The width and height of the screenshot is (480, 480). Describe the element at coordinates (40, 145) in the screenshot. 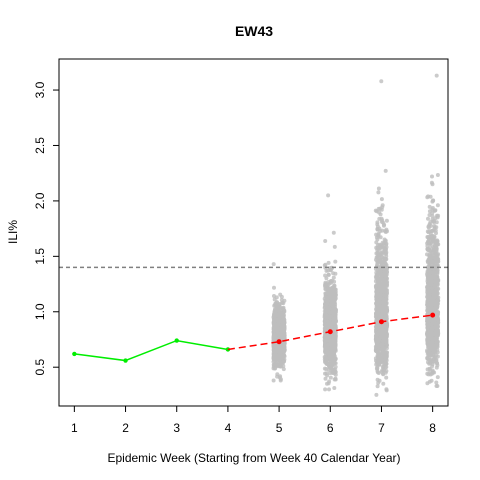

I see `y-tick-label: 2.5` at that location.